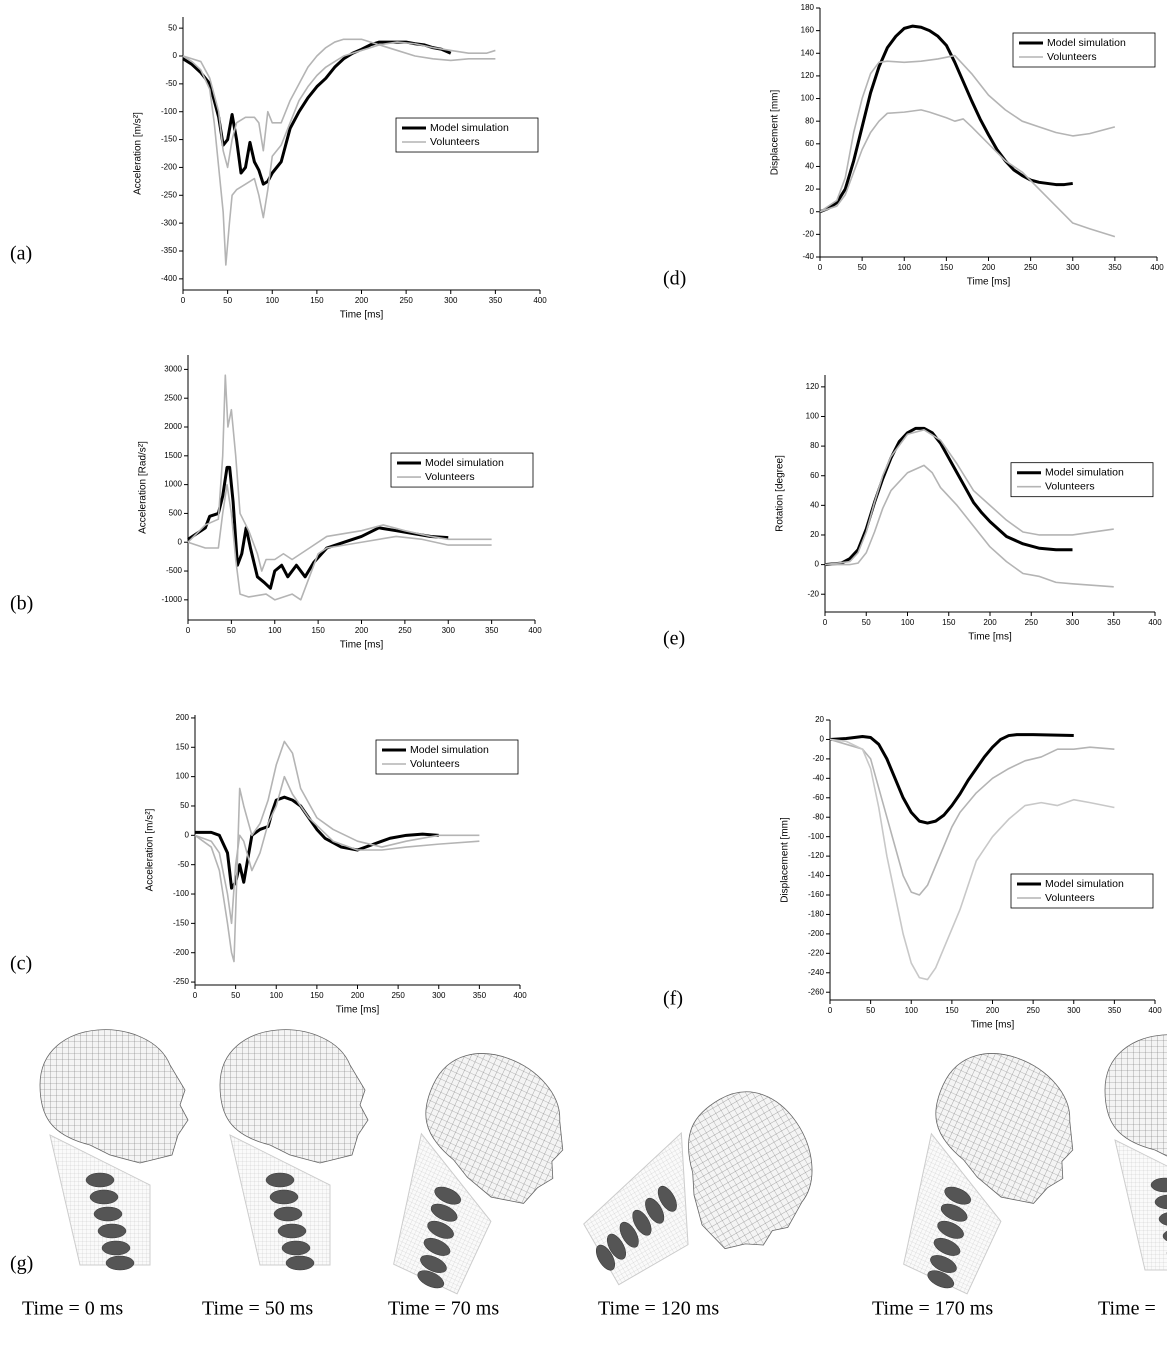 This screenshot has height=1351, width=1167. Describe the element at coordinates (816, 855) in the screenshot. I see `y-tick-label: -120` at that location.